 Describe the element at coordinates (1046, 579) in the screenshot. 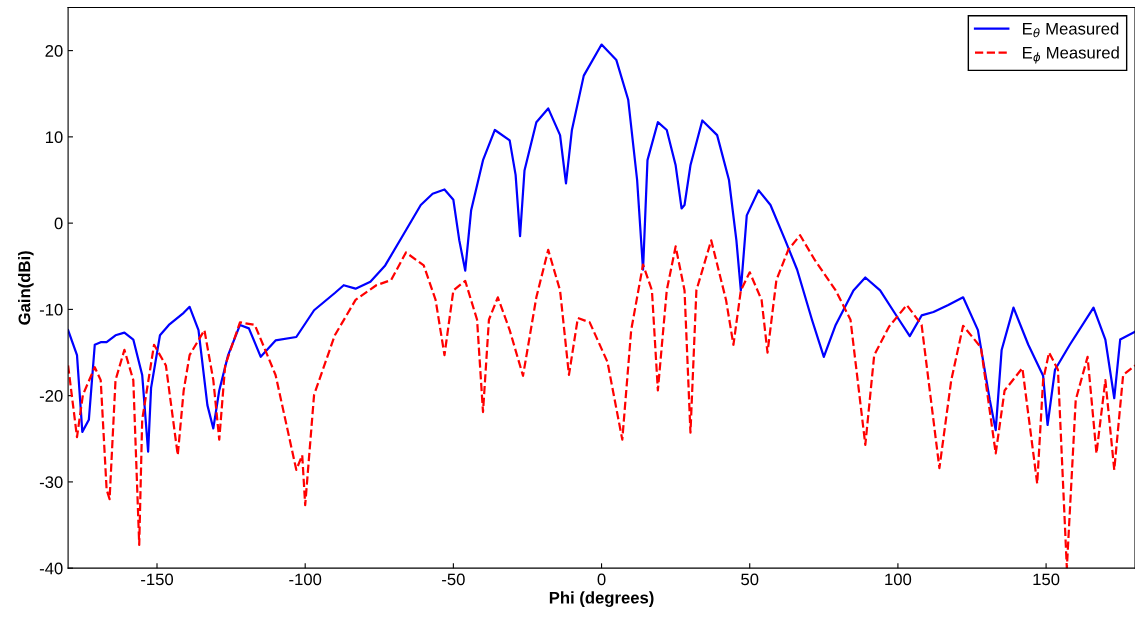

I see `x-tick-label: 150` at that location.